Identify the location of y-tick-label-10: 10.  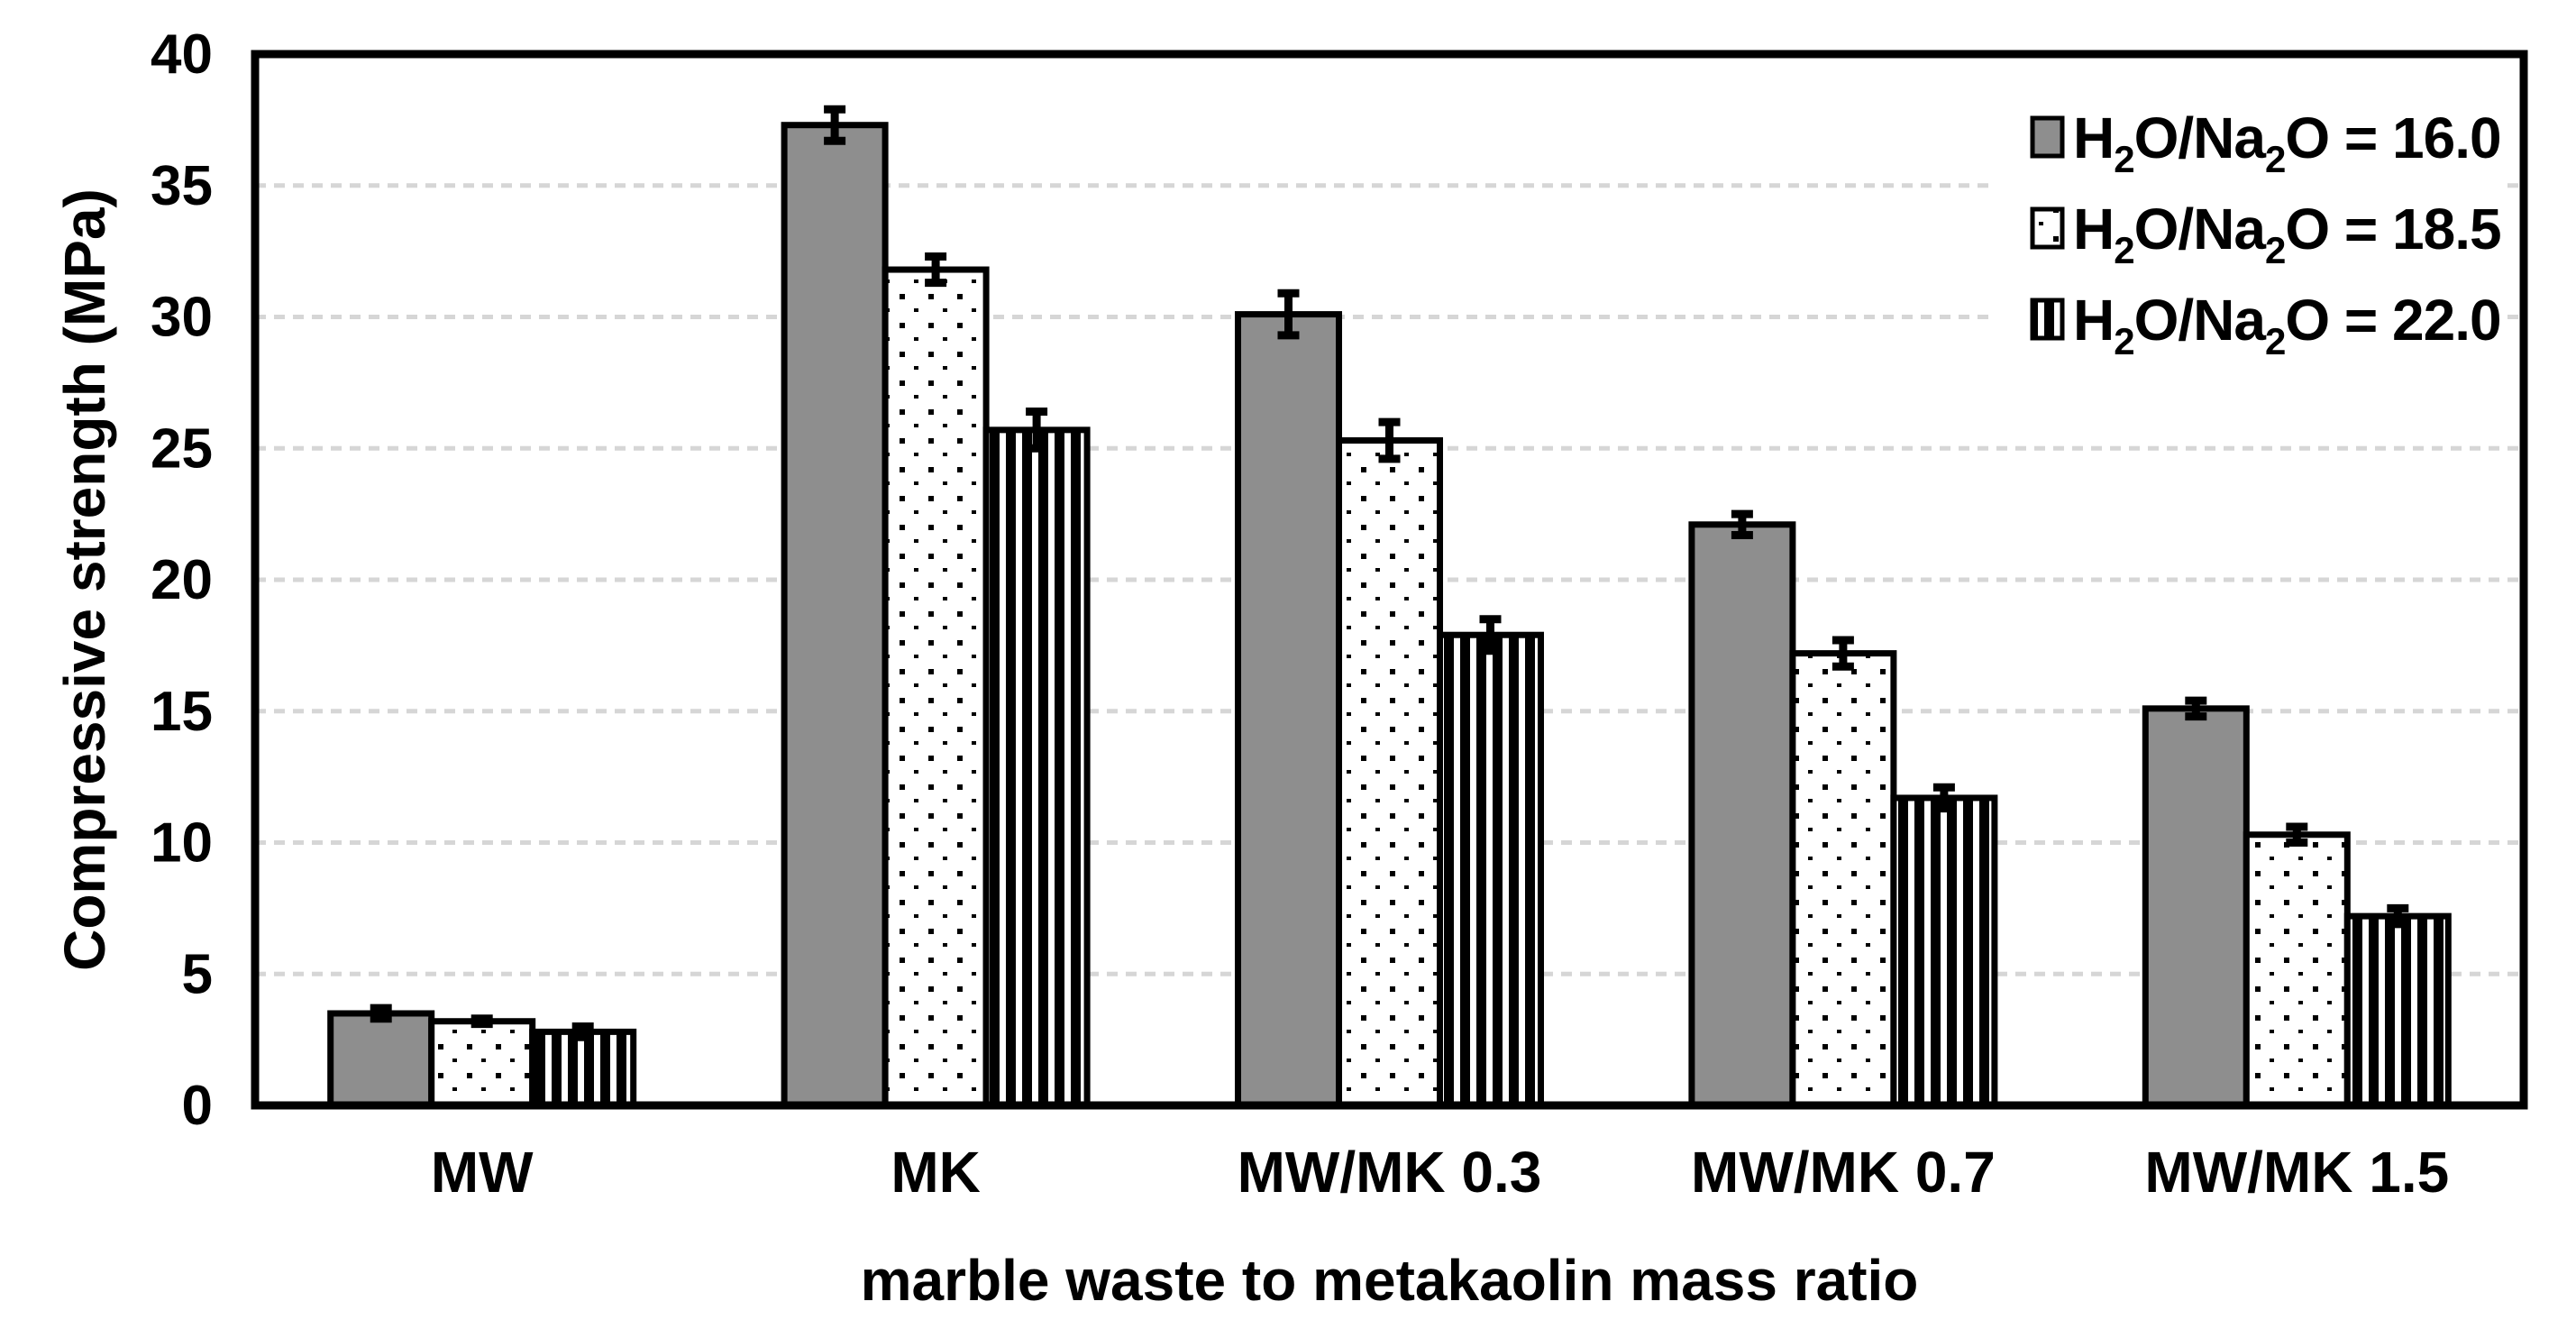
(182, 843).